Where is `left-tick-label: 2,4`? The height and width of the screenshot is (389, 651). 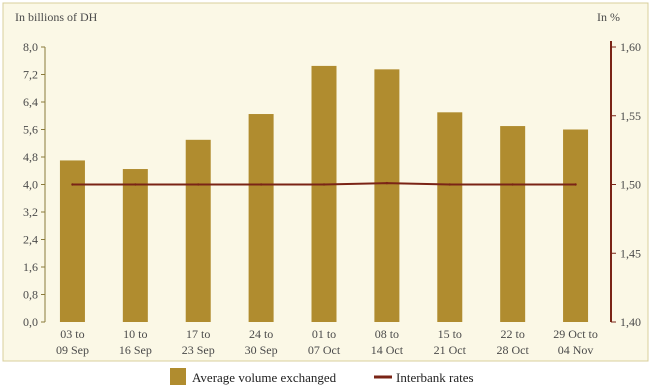 left-tick-label: 2,4 is located at coordinates (30, 240).